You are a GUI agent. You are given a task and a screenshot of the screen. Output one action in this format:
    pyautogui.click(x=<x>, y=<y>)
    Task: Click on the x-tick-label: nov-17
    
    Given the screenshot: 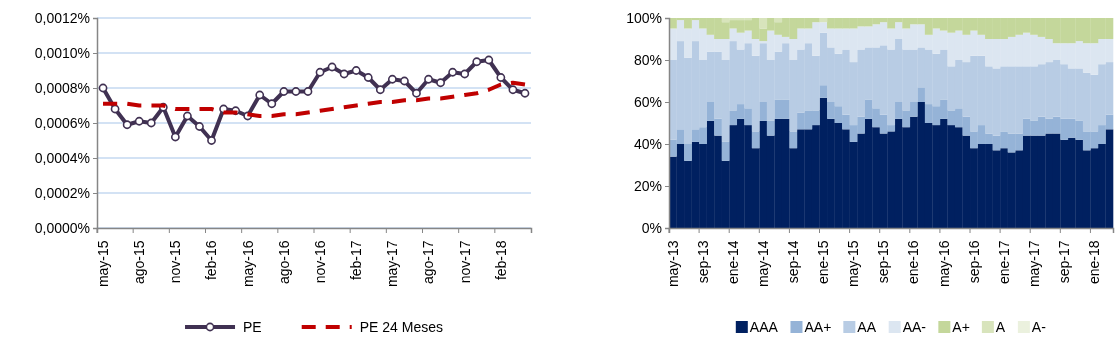 What is the action you would take?
    pyautogui.click(x=464, y=262)
    